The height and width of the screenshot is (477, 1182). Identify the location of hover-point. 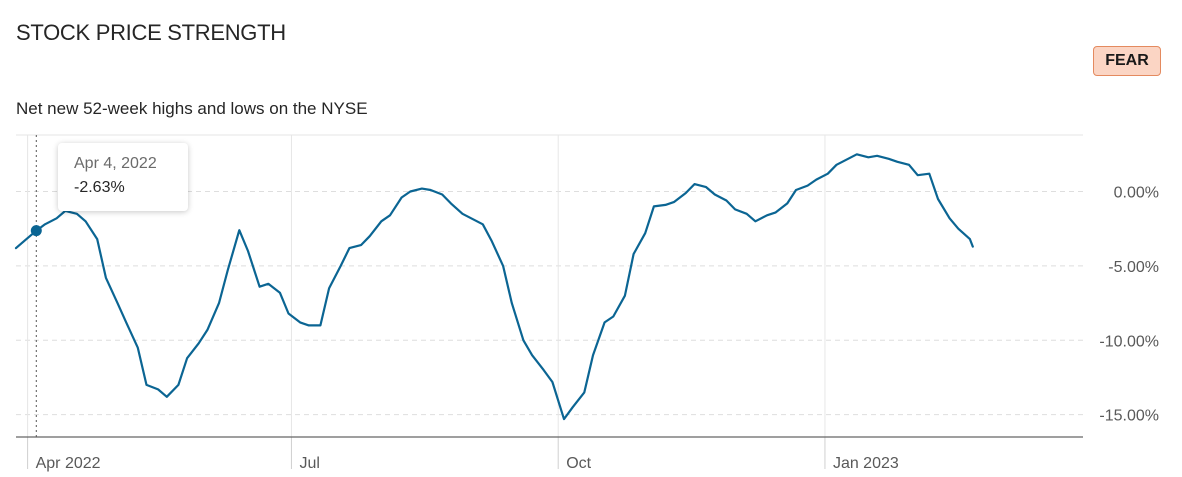
(36, 231).